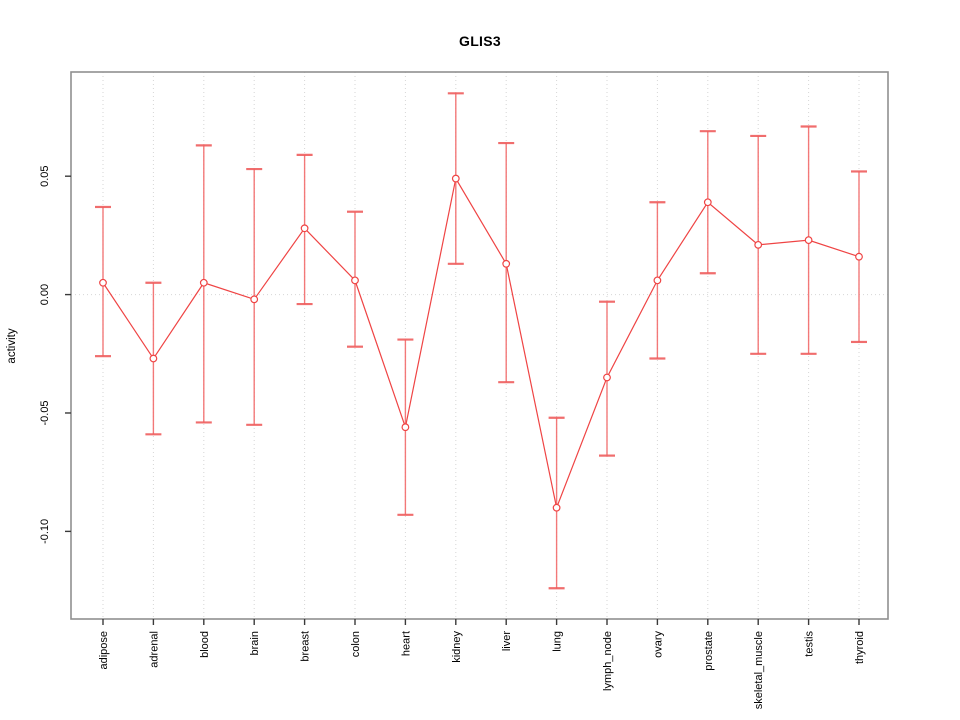  What do you see at coordinates (45, 412) in the screenshot?
I see `y-tick-label: -0.05` at bounding box center [45, 412].